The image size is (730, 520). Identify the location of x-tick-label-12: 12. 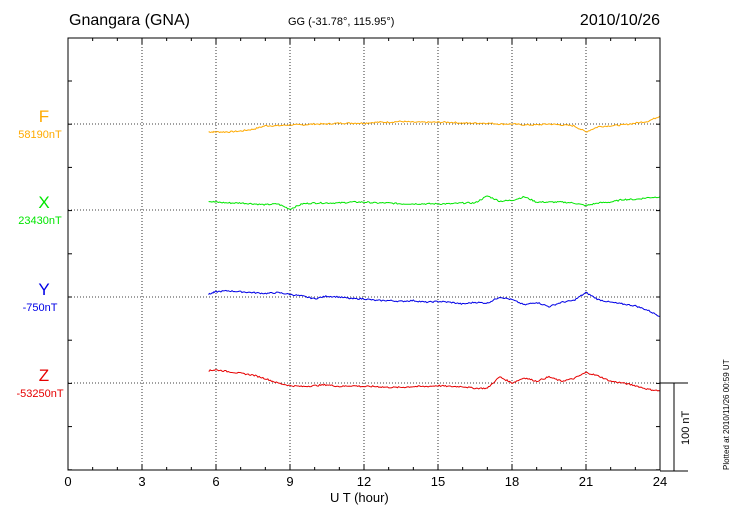
(364, 481).